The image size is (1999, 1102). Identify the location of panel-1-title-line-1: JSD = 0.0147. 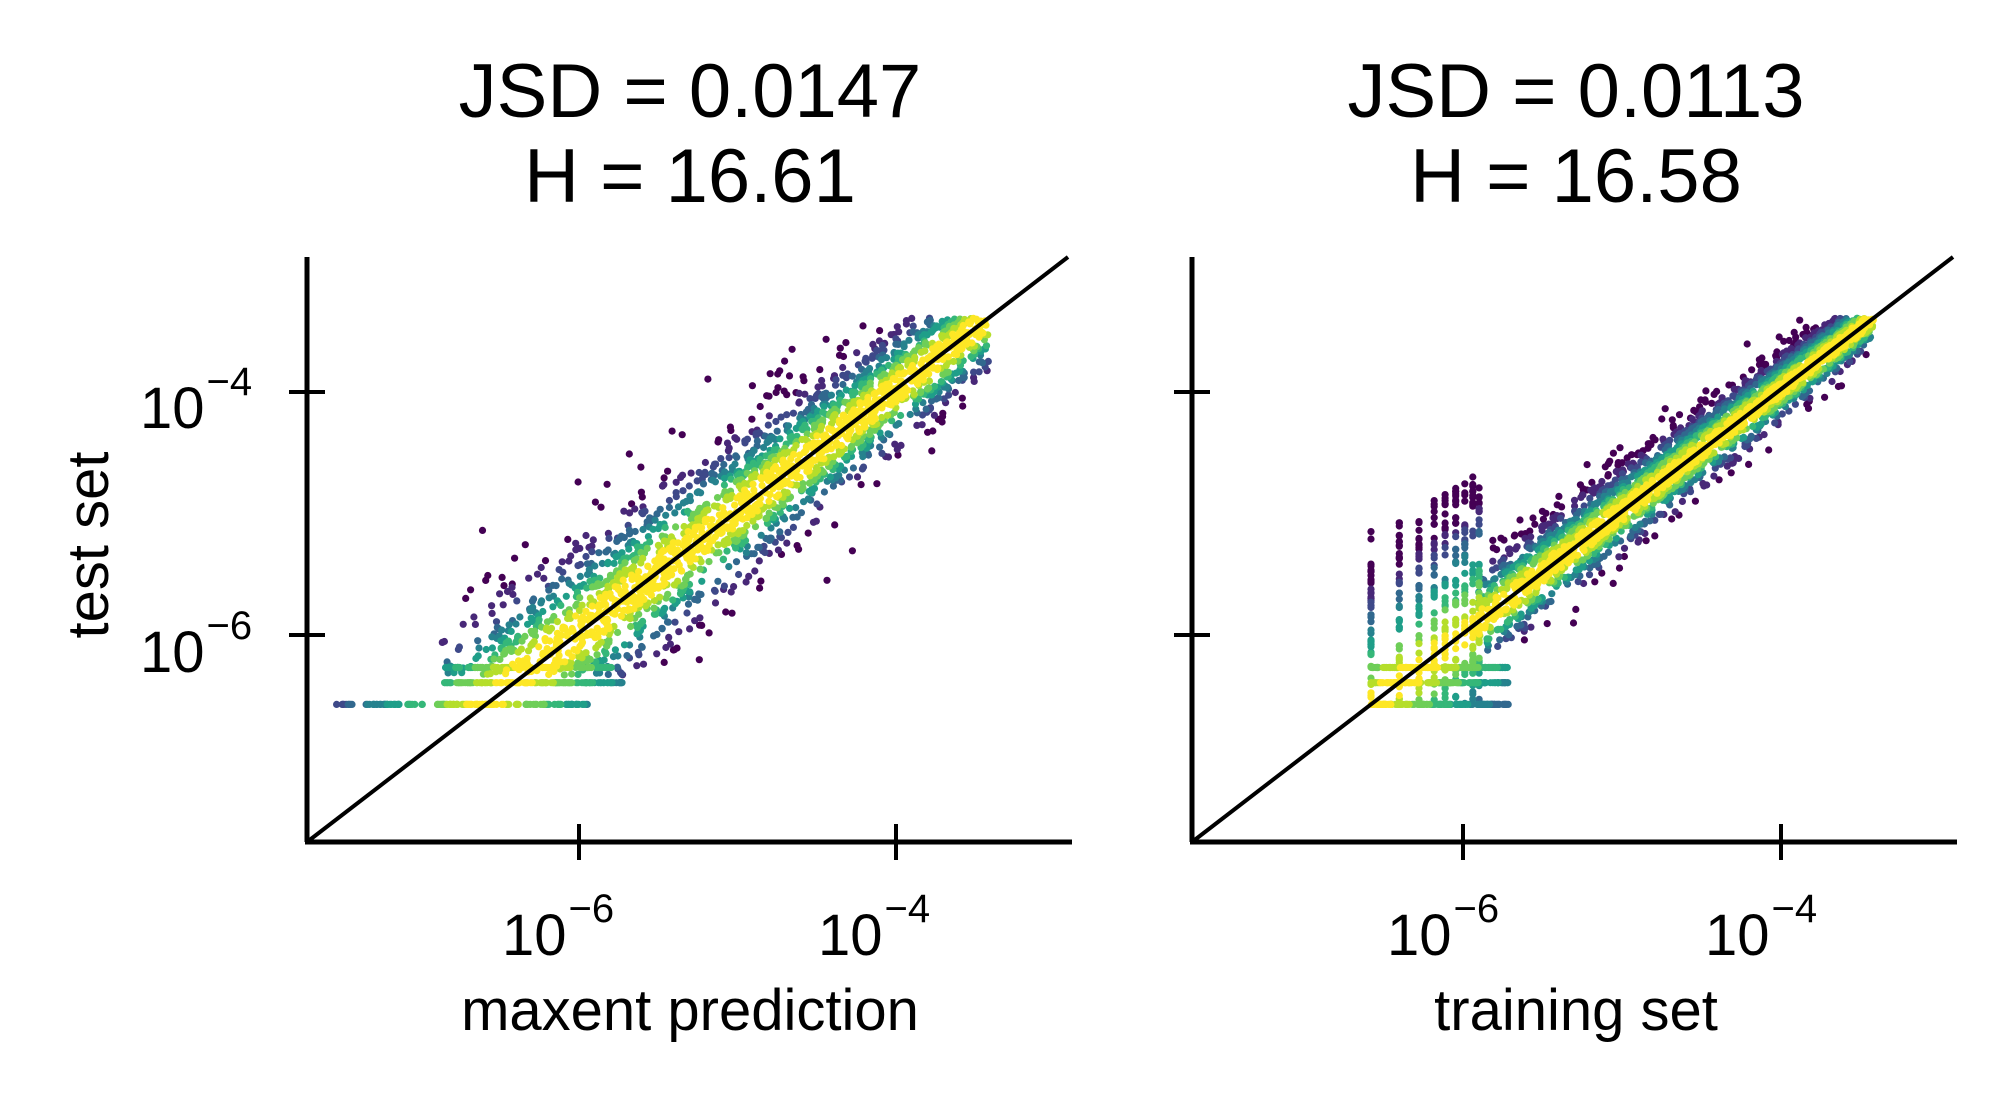
(690, 91).